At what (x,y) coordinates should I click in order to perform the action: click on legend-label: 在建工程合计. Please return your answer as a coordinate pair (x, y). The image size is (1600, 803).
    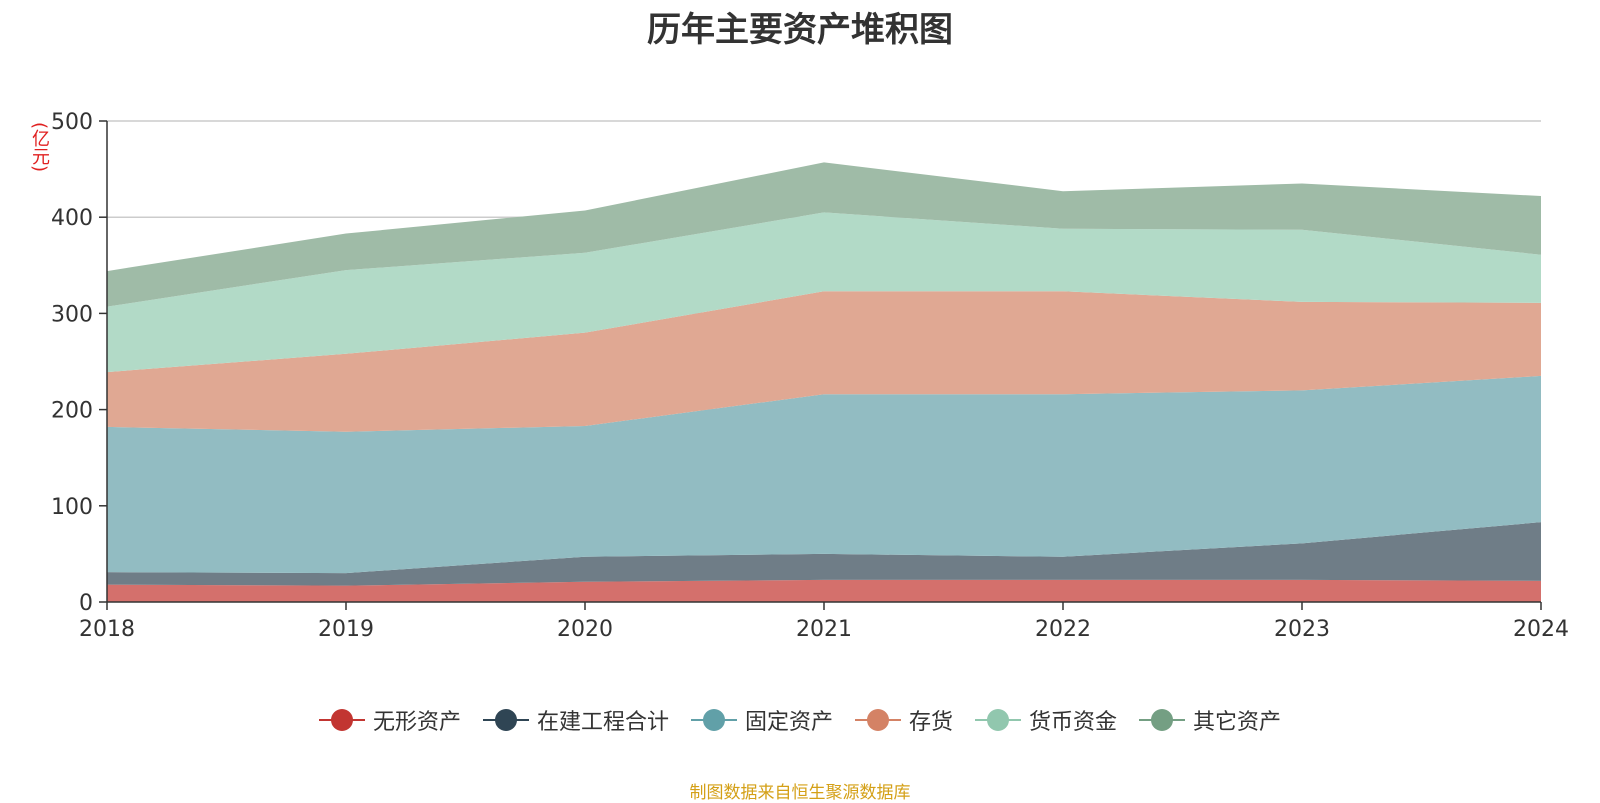
    Looking at the image, I should click on (602, 722).